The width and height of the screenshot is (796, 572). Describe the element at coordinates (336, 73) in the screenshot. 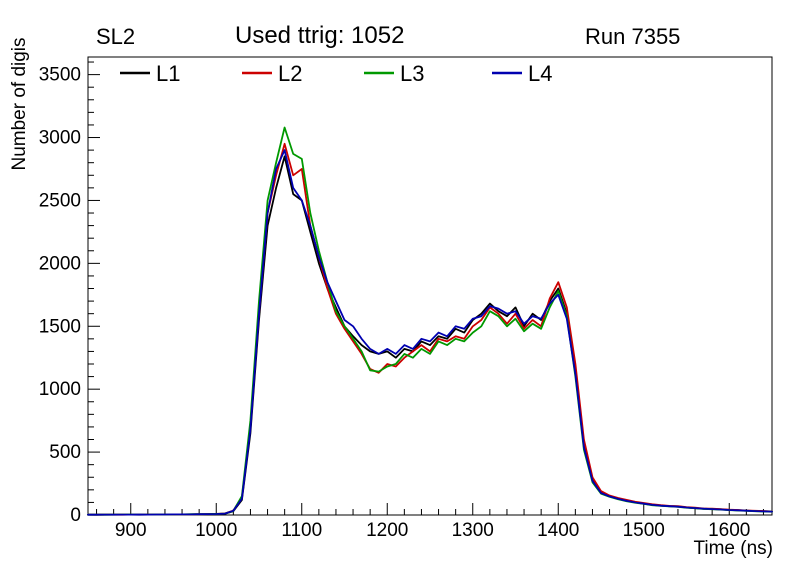

I see `chart-legend-group: L1 L2 L3 L4` at that location.